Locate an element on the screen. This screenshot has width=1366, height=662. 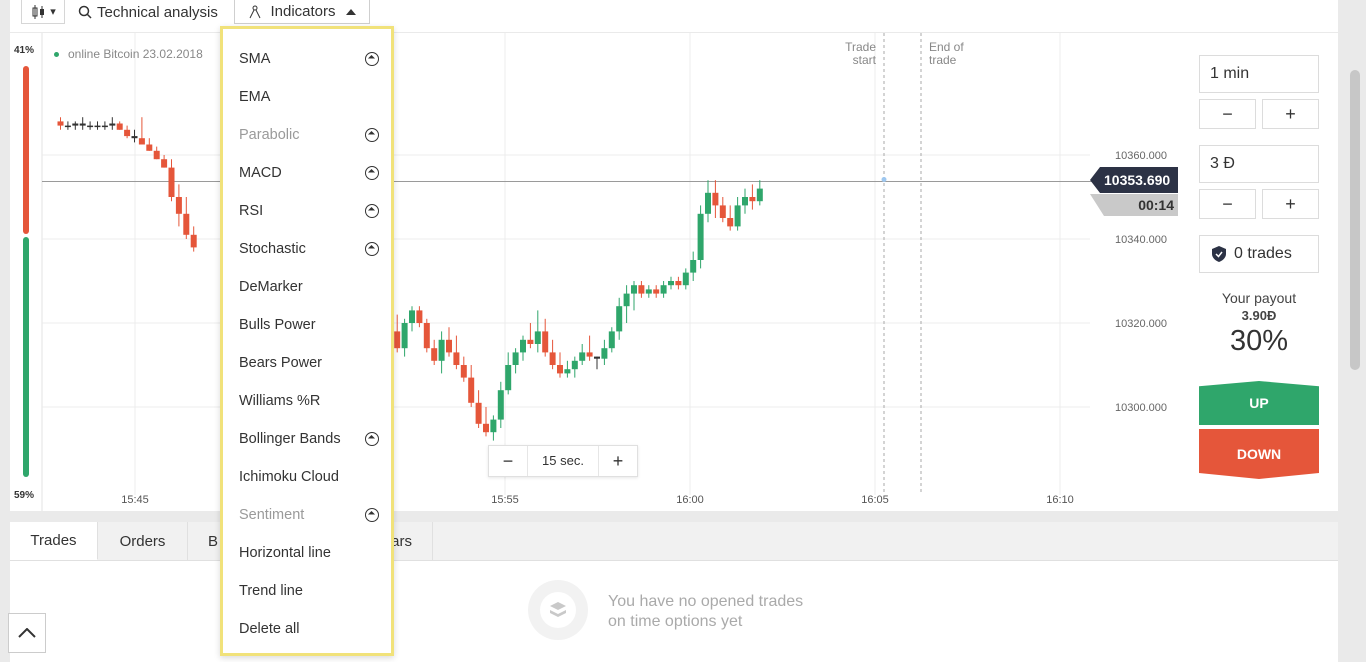
indicator-item-bears-power: Bears Power is located at coordinates (309, 363).